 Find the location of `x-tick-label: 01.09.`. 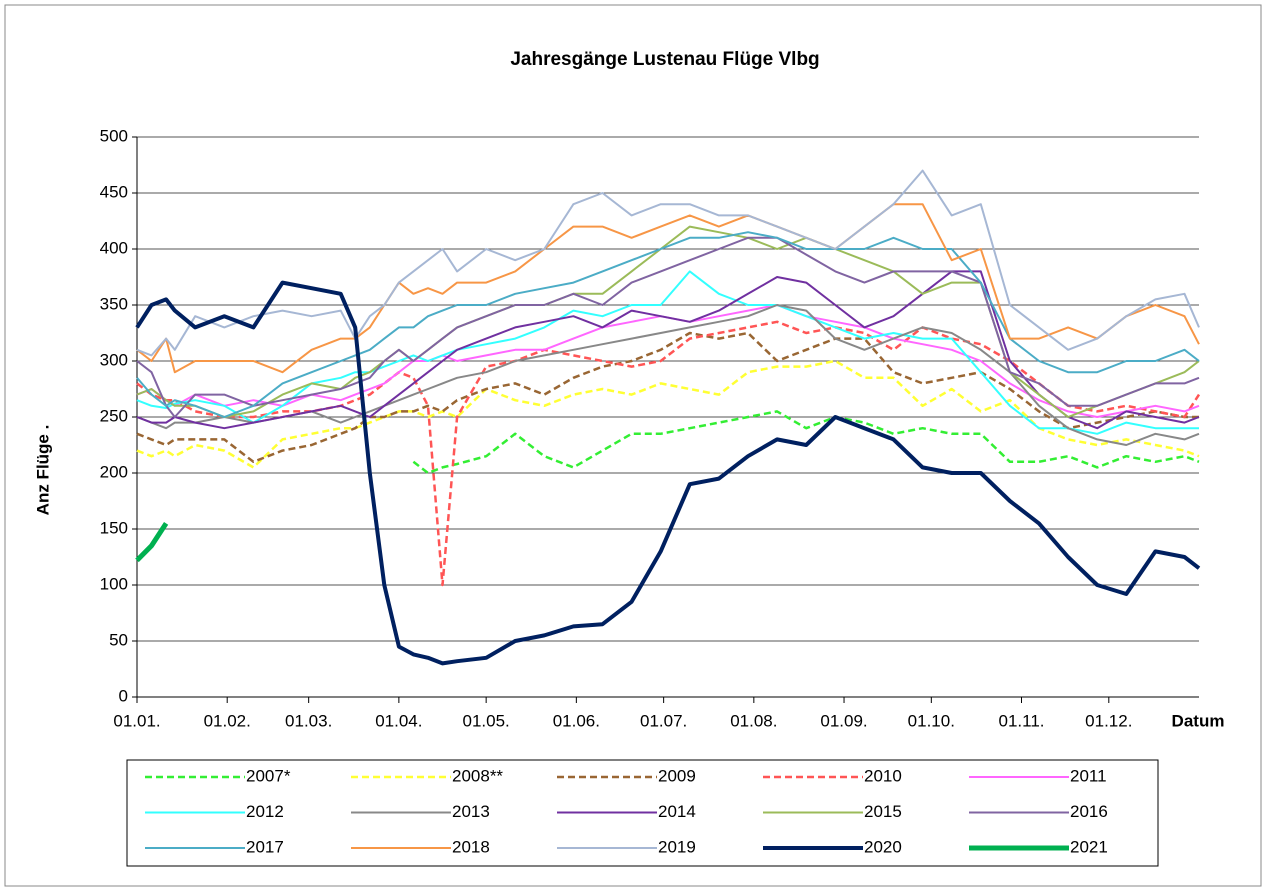

x-tick-label: 01.09. is located at coordinates (843, 720).